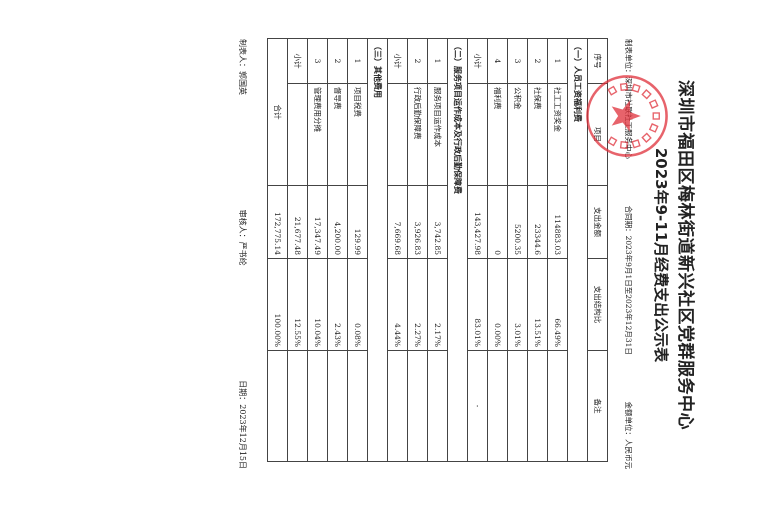 This screenshot has height=512, width=768. I want to click on table-row: 1 社工工资奖金 114883.03 66.49%, so click(557, 250).